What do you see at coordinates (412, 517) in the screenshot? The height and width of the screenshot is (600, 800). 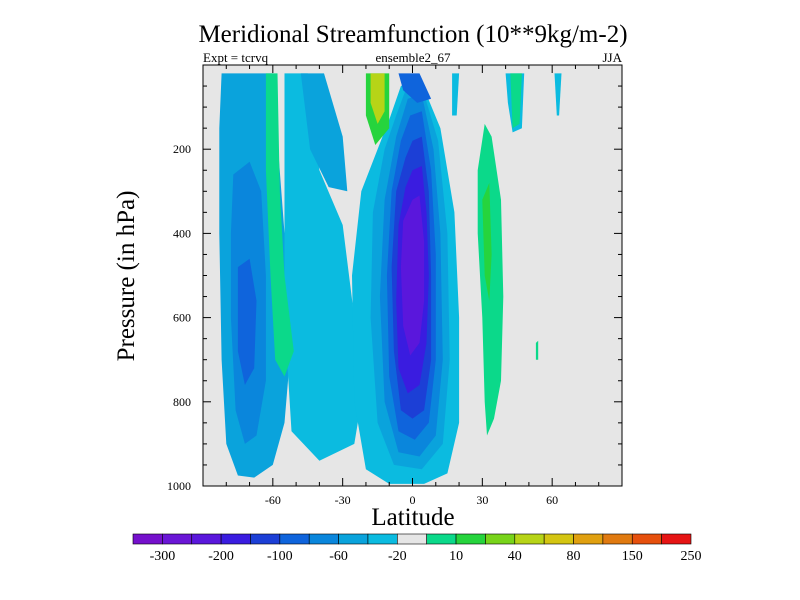 I see `x-axis-label: Latitude` at bounding box center [412, 517].